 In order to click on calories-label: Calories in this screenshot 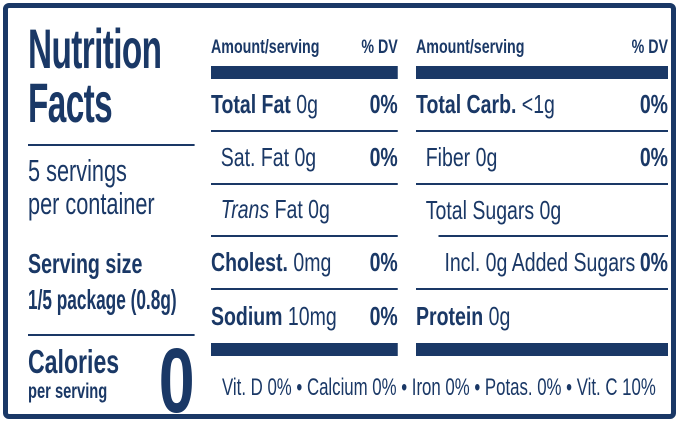, I will do `click(74, 361)`.